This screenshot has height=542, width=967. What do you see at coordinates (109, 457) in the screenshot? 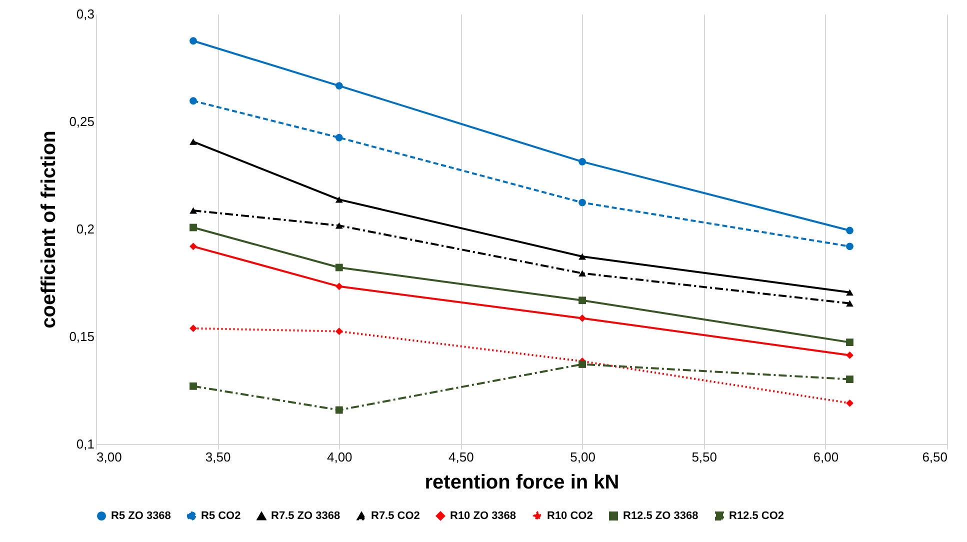
I see `x-tick-label: 3,00` at bounding box center [109, 457].